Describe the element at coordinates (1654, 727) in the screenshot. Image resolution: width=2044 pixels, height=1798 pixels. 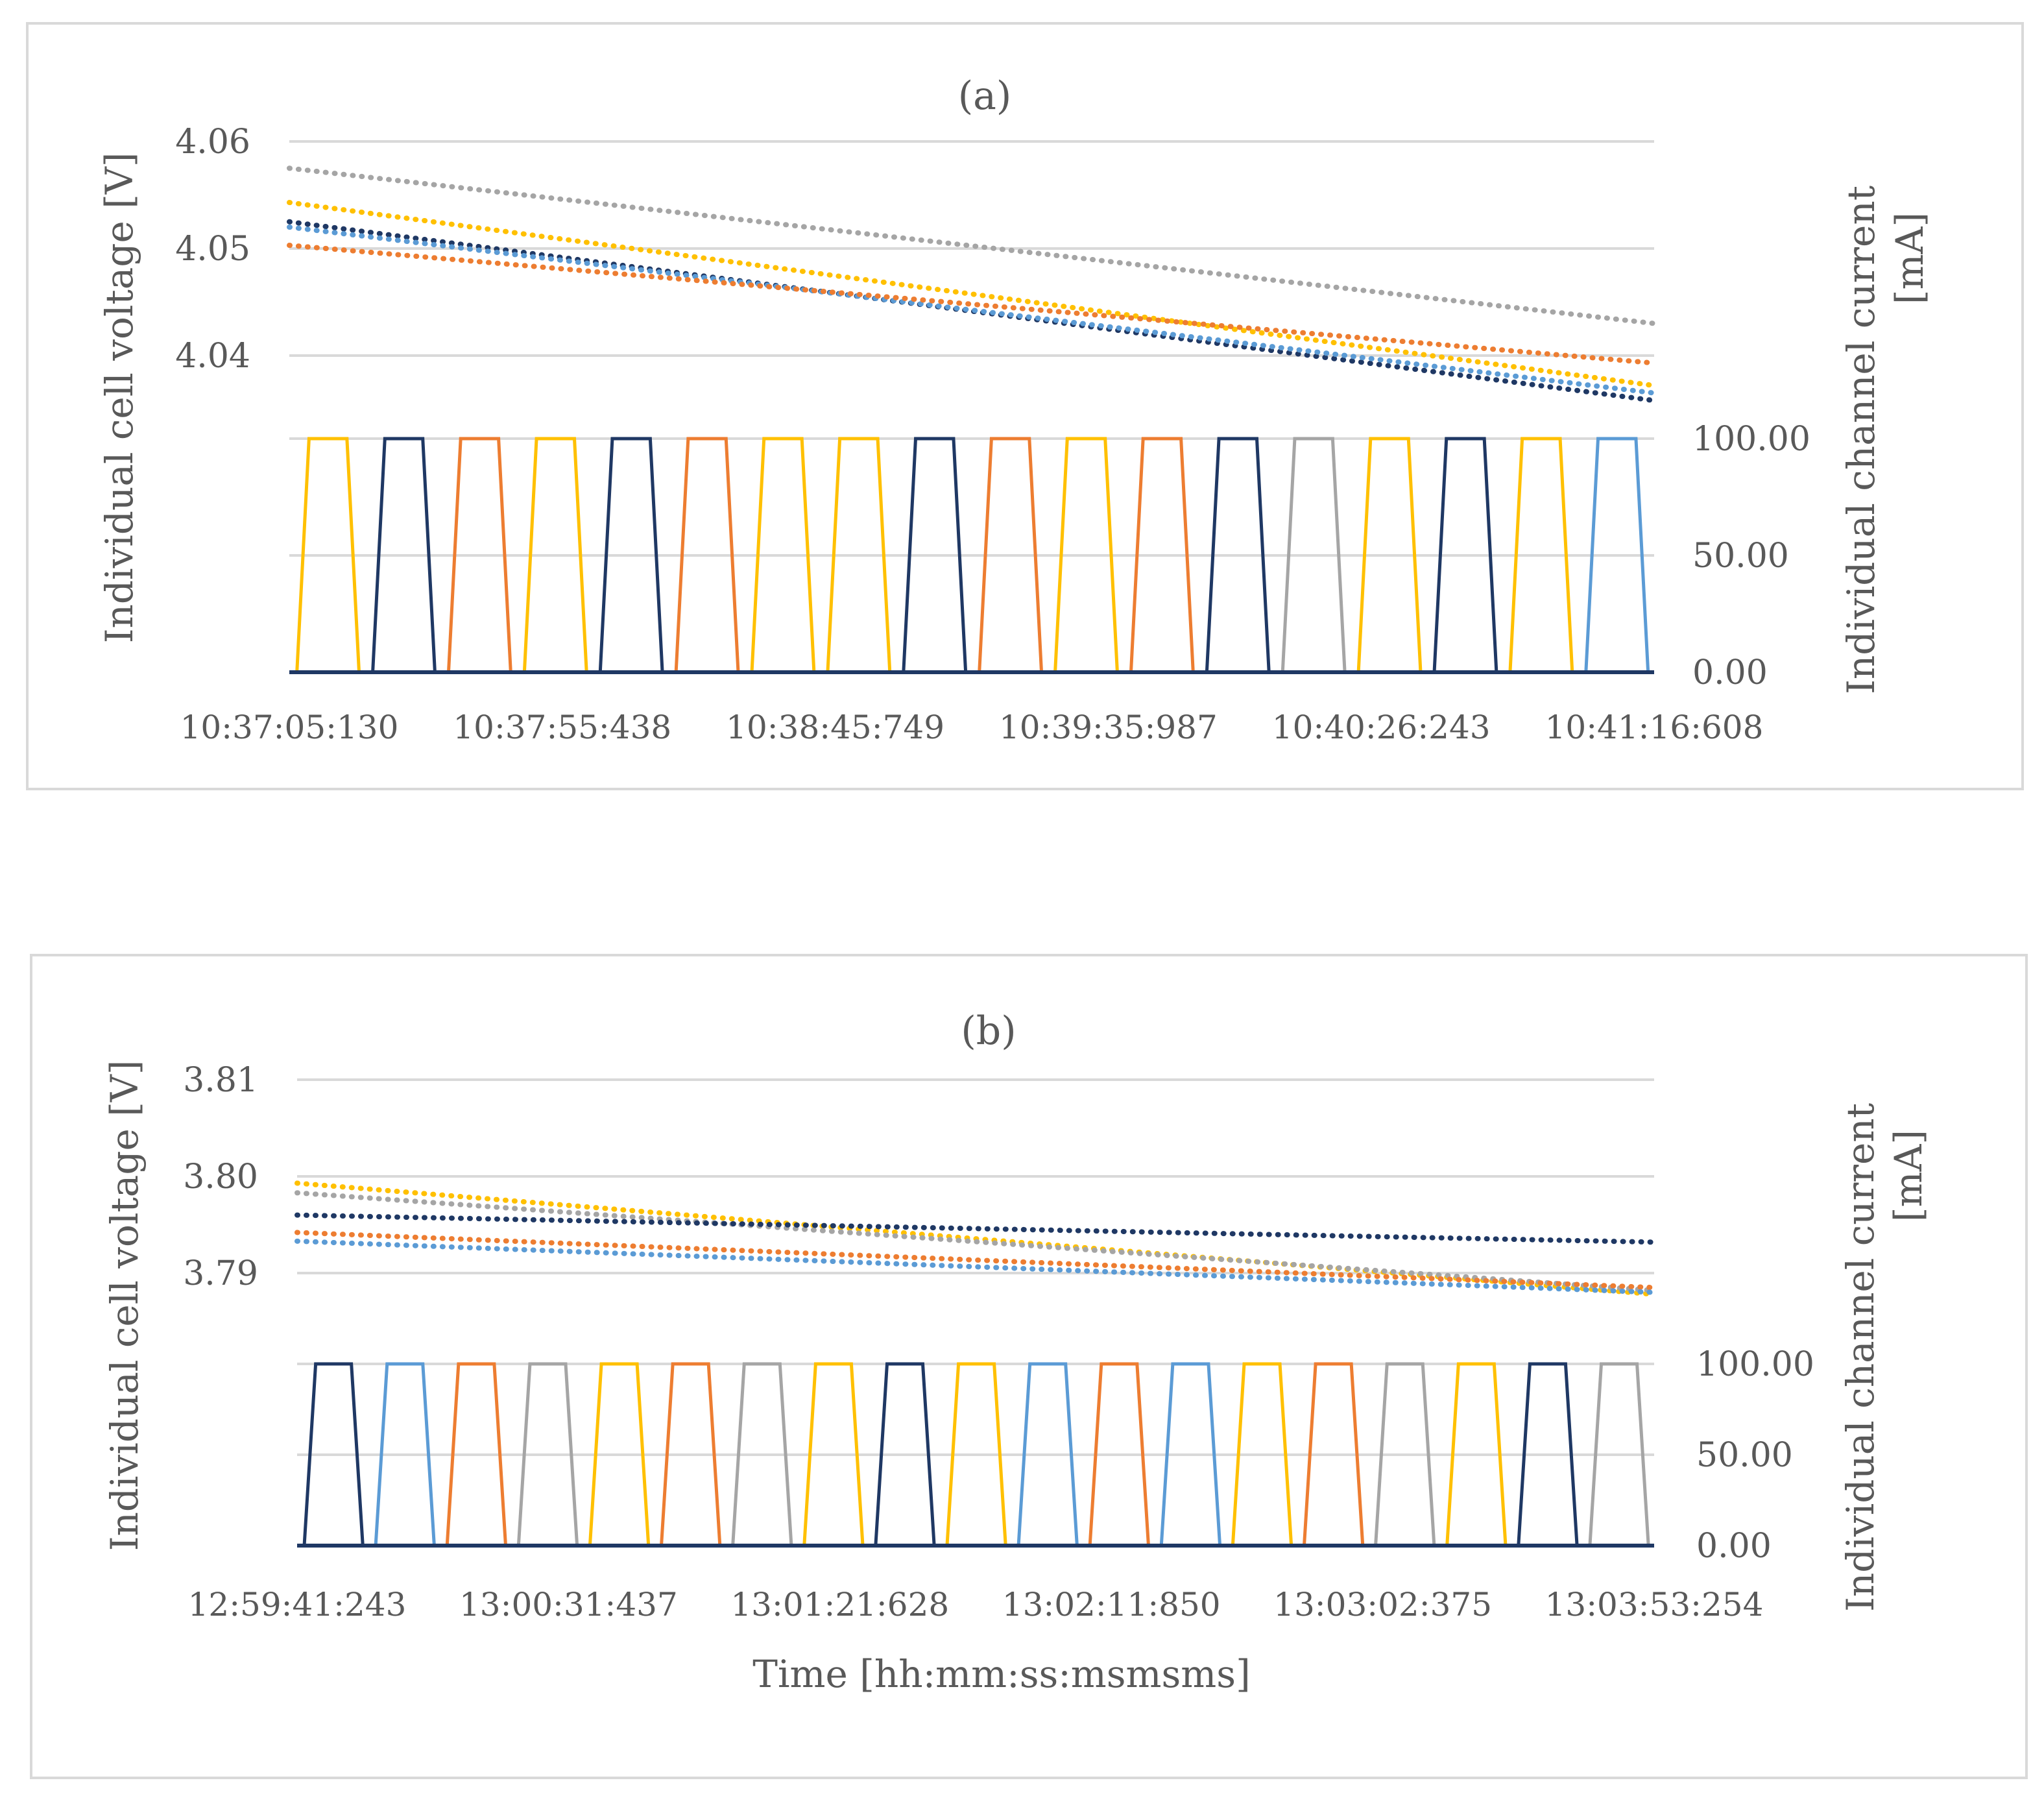
I see `x-tick-label: 10:41:16:608` at that location.